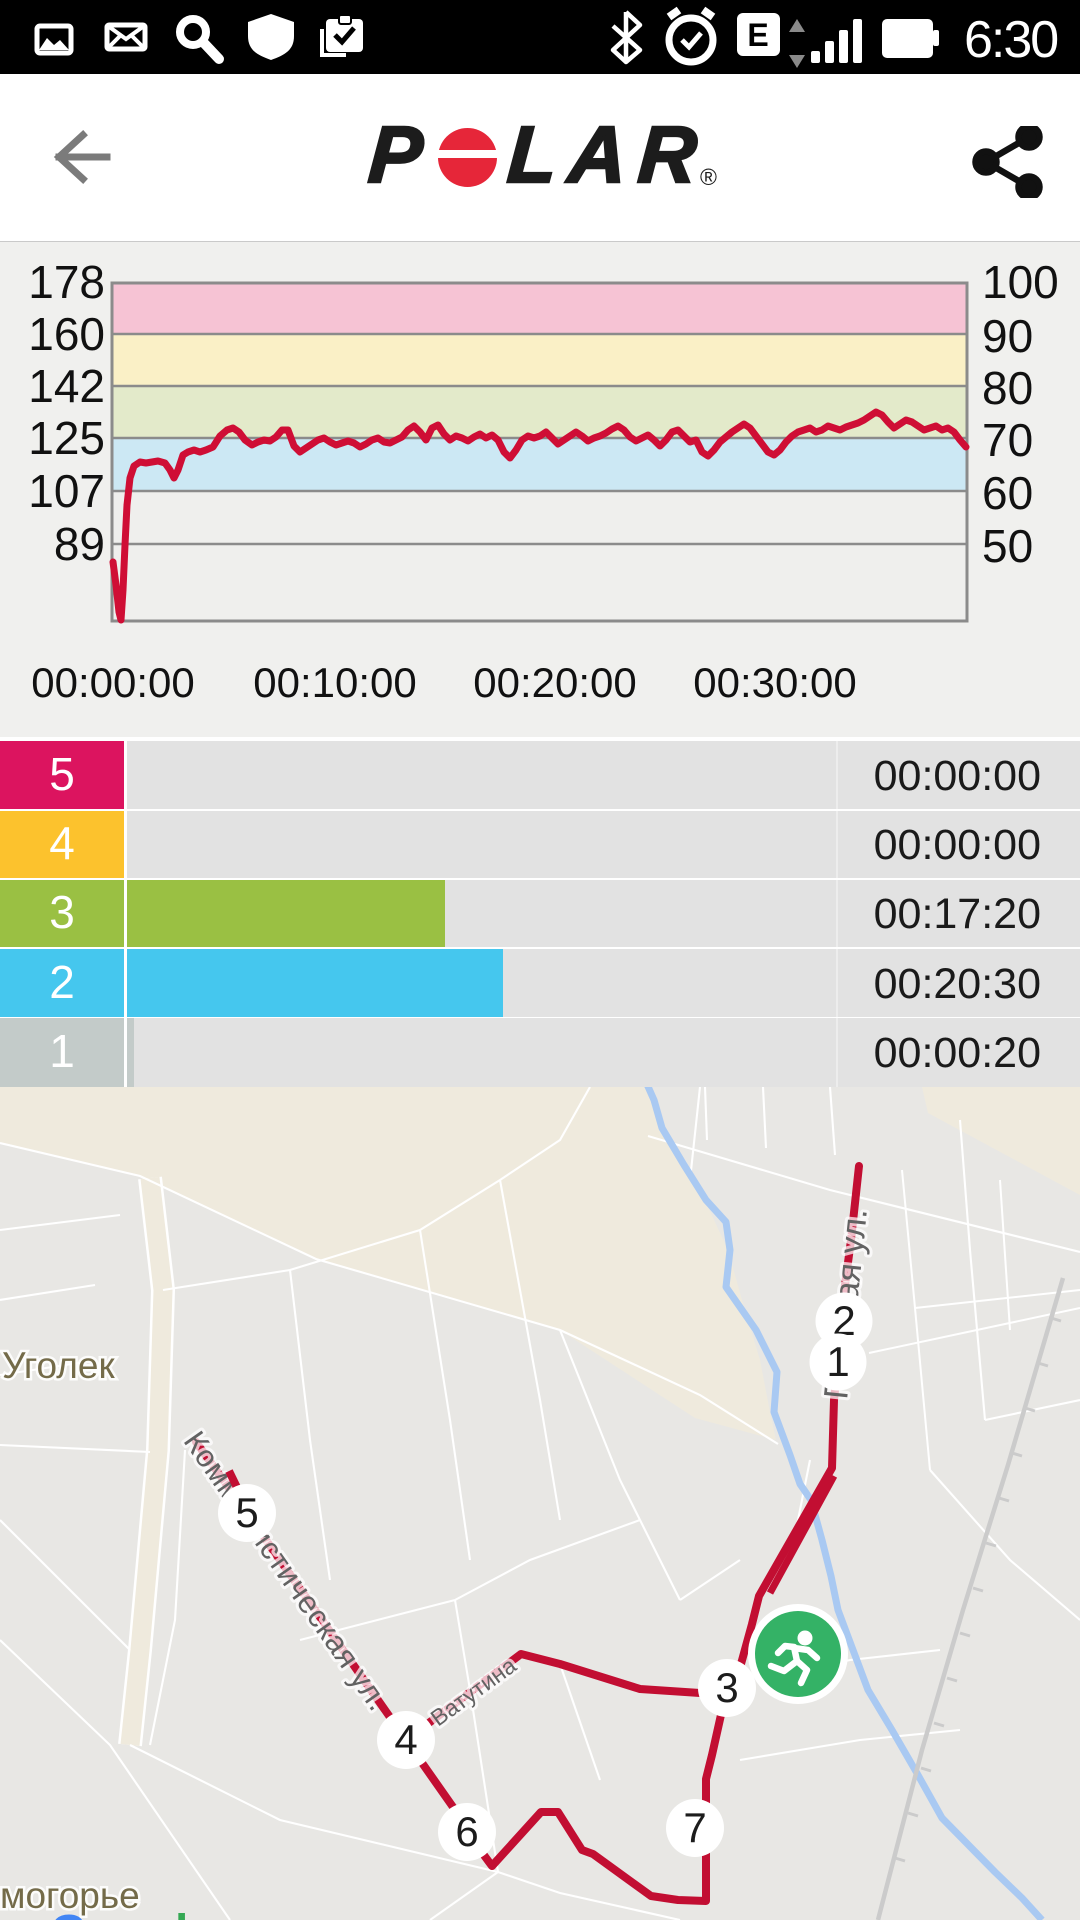  What do you see at coordinates (694, 1827) in the screenshot?
I see `svg-text: 7` at bounding box center [694, 1827].